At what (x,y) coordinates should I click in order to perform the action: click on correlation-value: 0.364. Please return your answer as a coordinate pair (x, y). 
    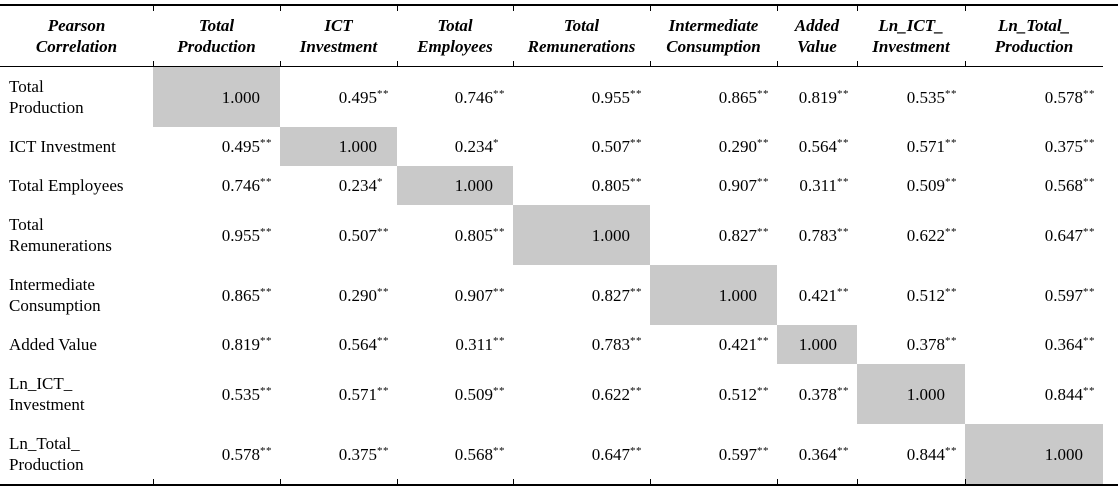
    Looking at the image, I should click on (1063, 344).